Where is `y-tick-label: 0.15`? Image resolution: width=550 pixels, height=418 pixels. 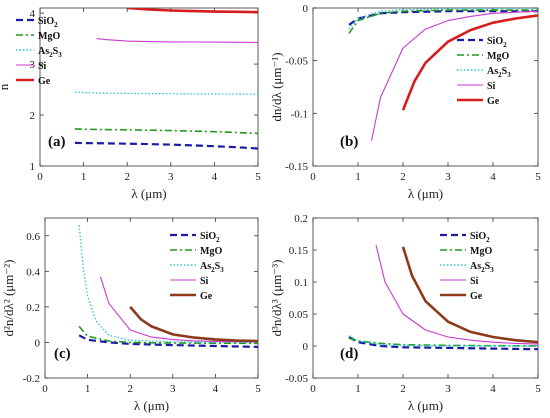 y-tick-label: 0.15 is located at coordinates (299, 251).